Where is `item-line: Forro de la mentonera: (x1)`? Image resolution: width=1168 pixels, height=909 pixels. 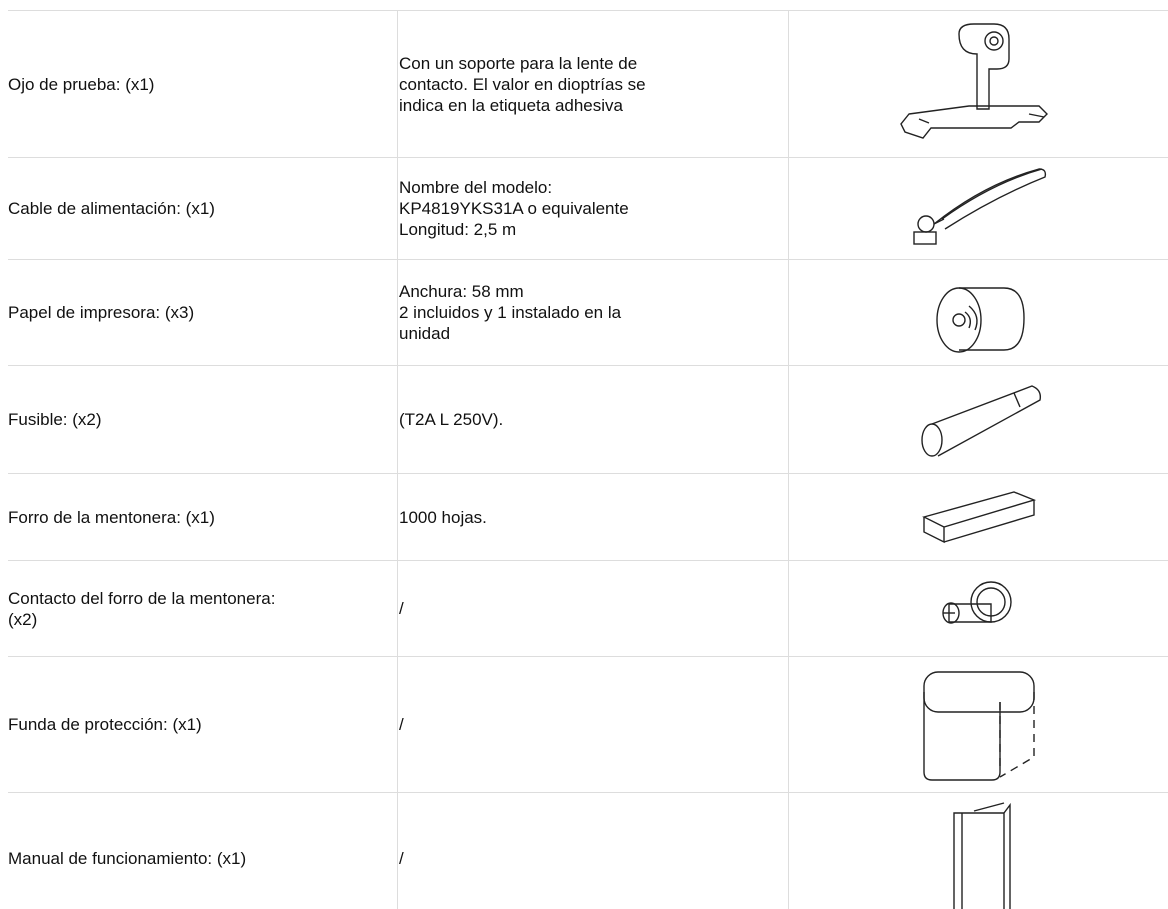 item-line: Forro de la mentonera: (x1) is located at coordinates (111, 517).